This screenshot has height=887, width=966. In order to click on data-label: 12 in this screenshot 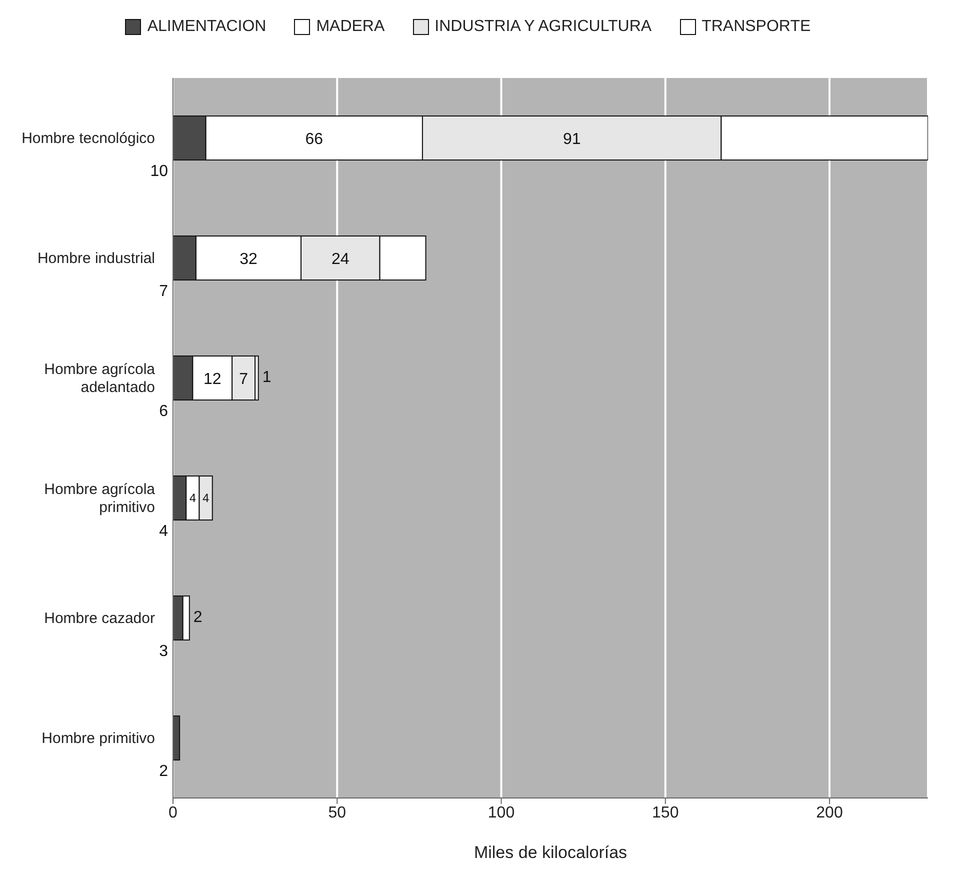, I will do `click(212, 379)`.